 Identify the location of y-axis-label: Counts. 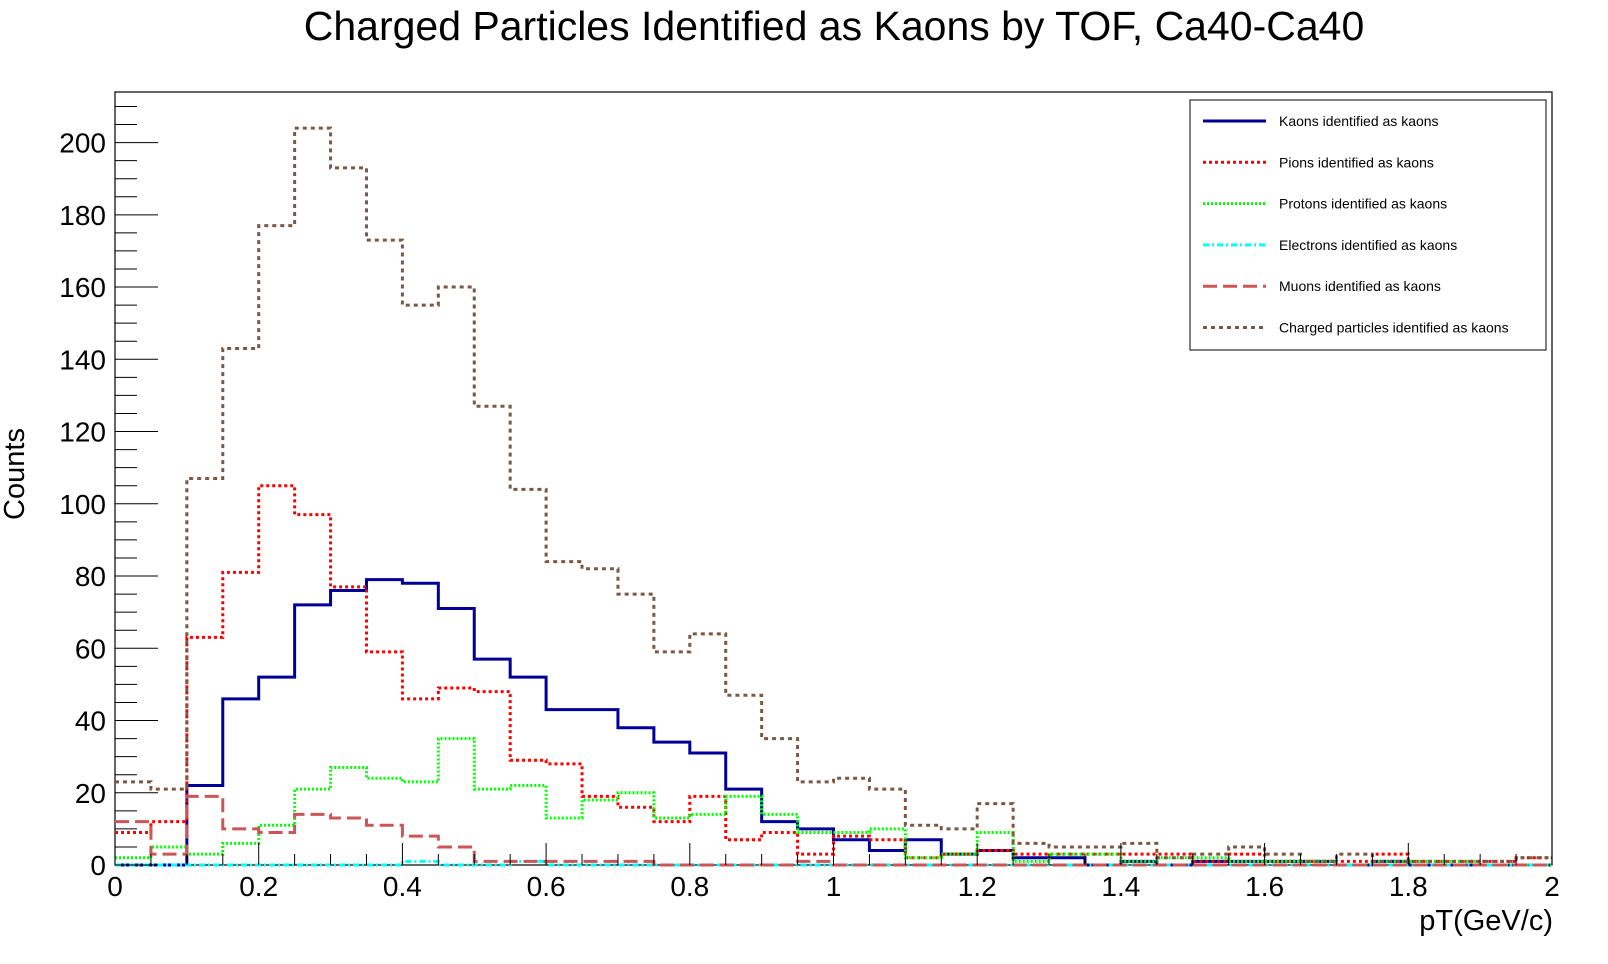
(15, 474).